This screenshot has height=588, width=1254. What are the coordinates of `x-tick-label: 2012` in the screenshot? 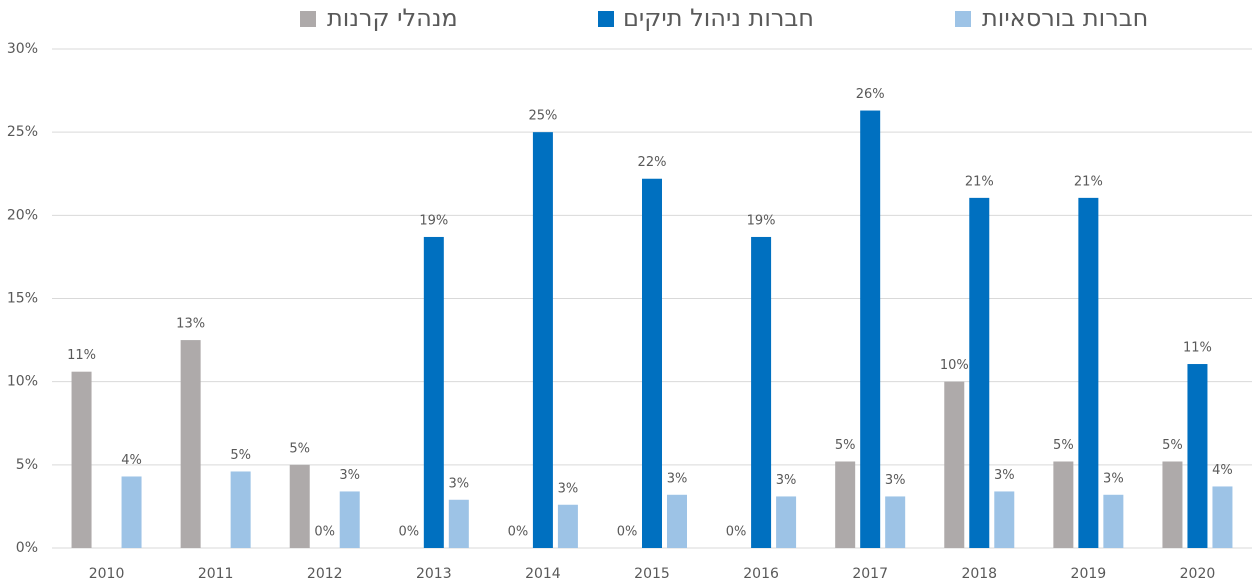 It's located at (325, 574).